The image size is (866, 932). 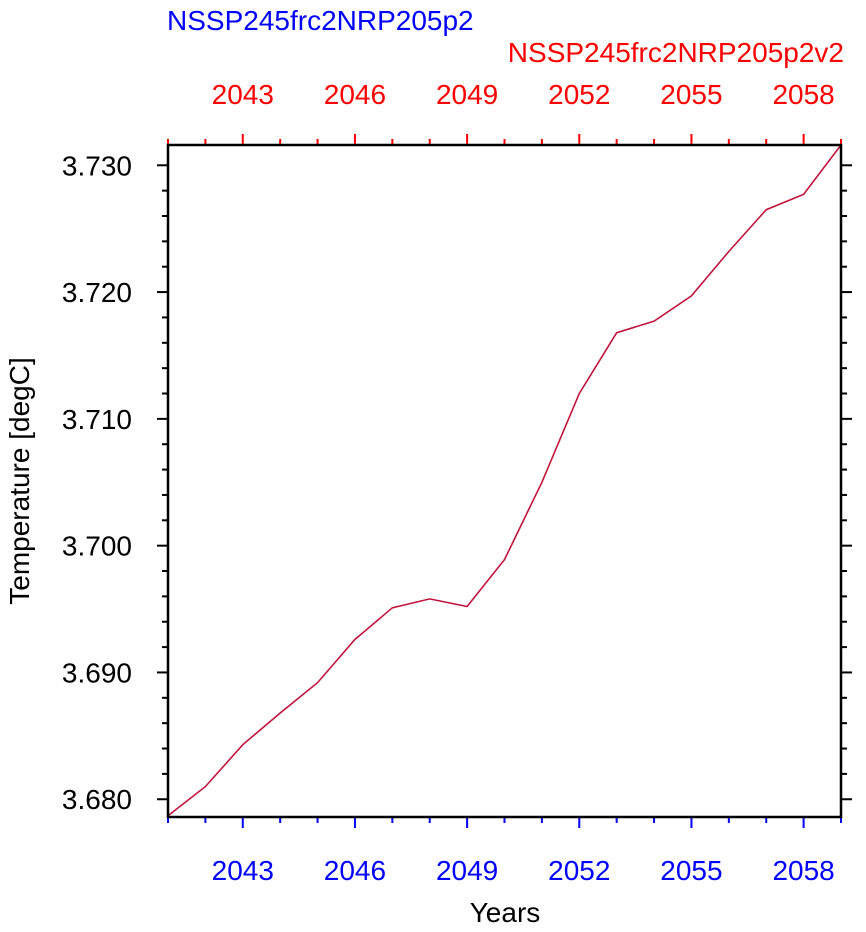 I want to click on y-tick-label: 3.710, so click(x=97, y=419).